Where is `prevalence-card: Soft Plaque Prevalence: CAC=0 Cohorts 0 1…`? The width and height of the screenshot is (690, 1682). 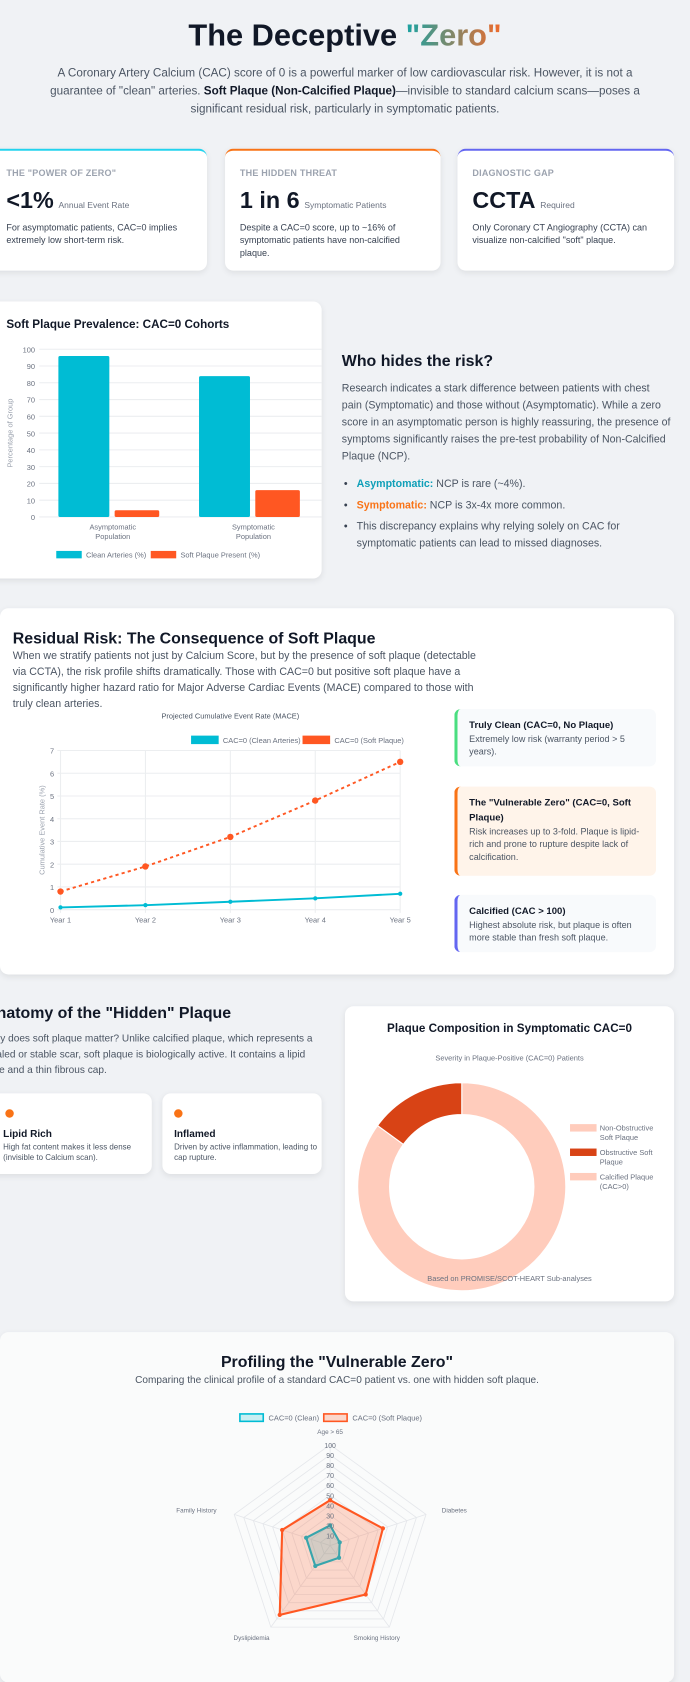
prevalence-card: Soft Plaque Prevalence: CAC=0 Cohorts 0 1… is located at coordinates (161, 440).